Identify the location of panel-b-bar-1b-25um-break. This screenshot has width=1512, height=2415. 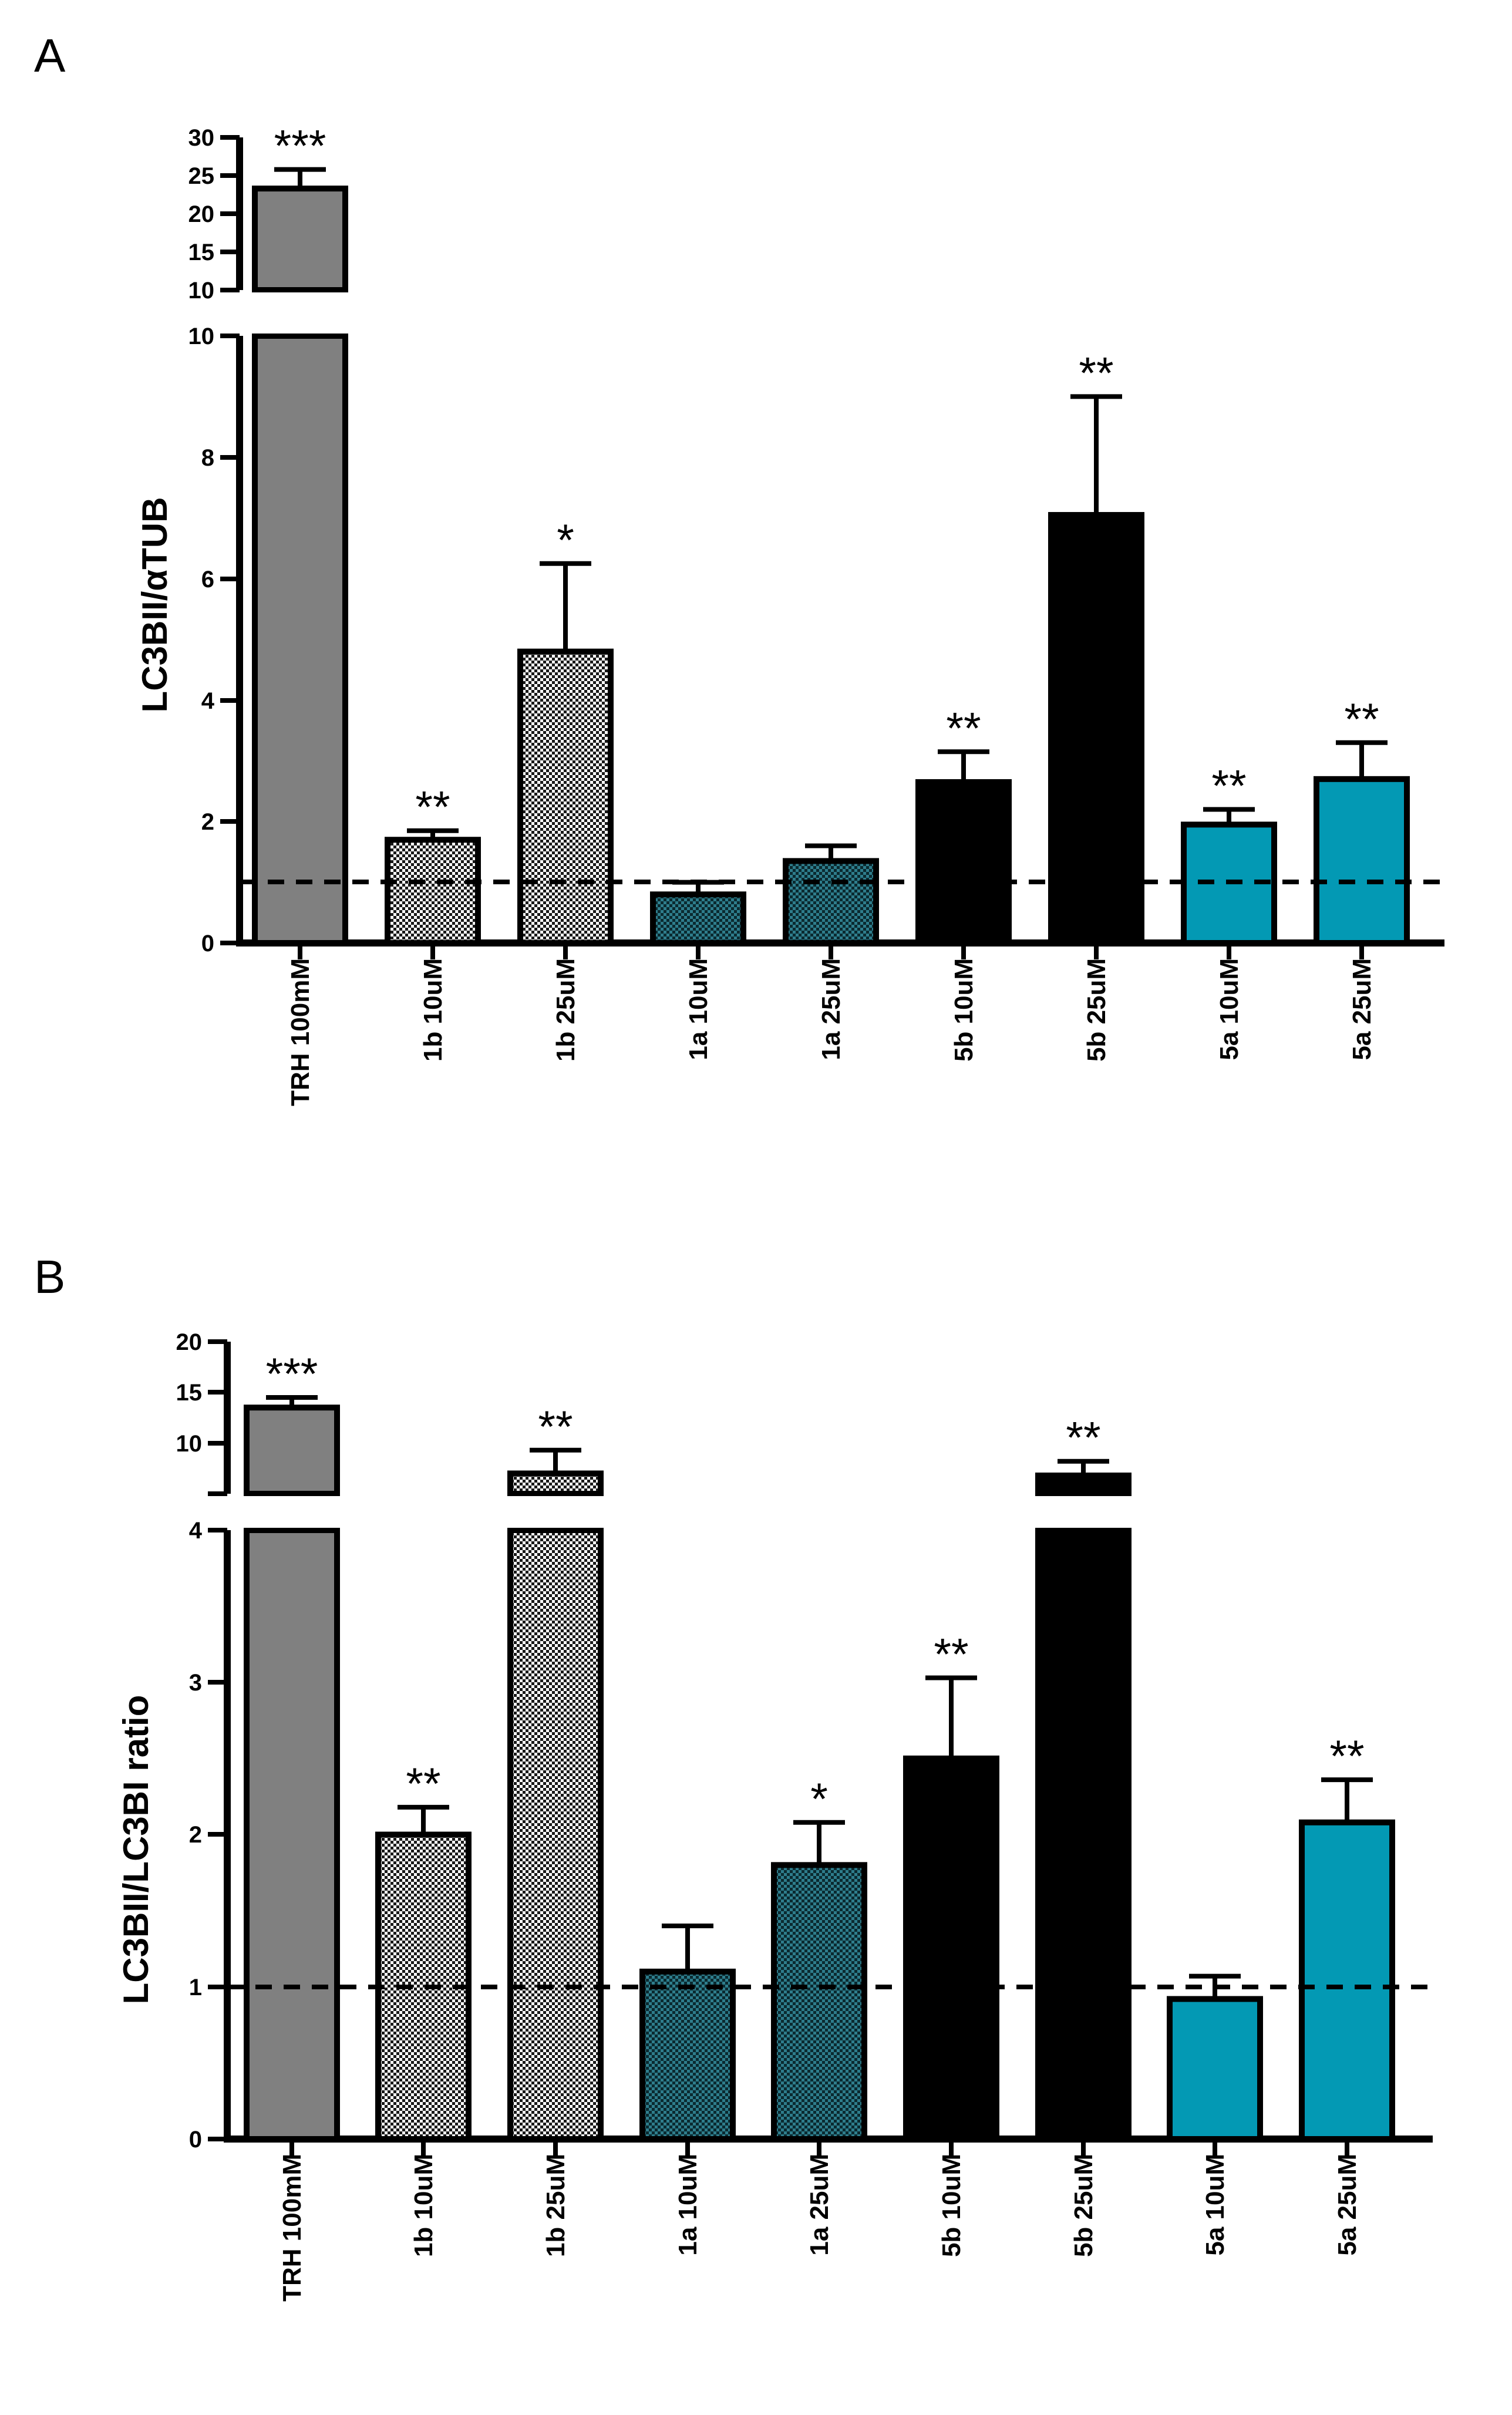
(555, 1512).